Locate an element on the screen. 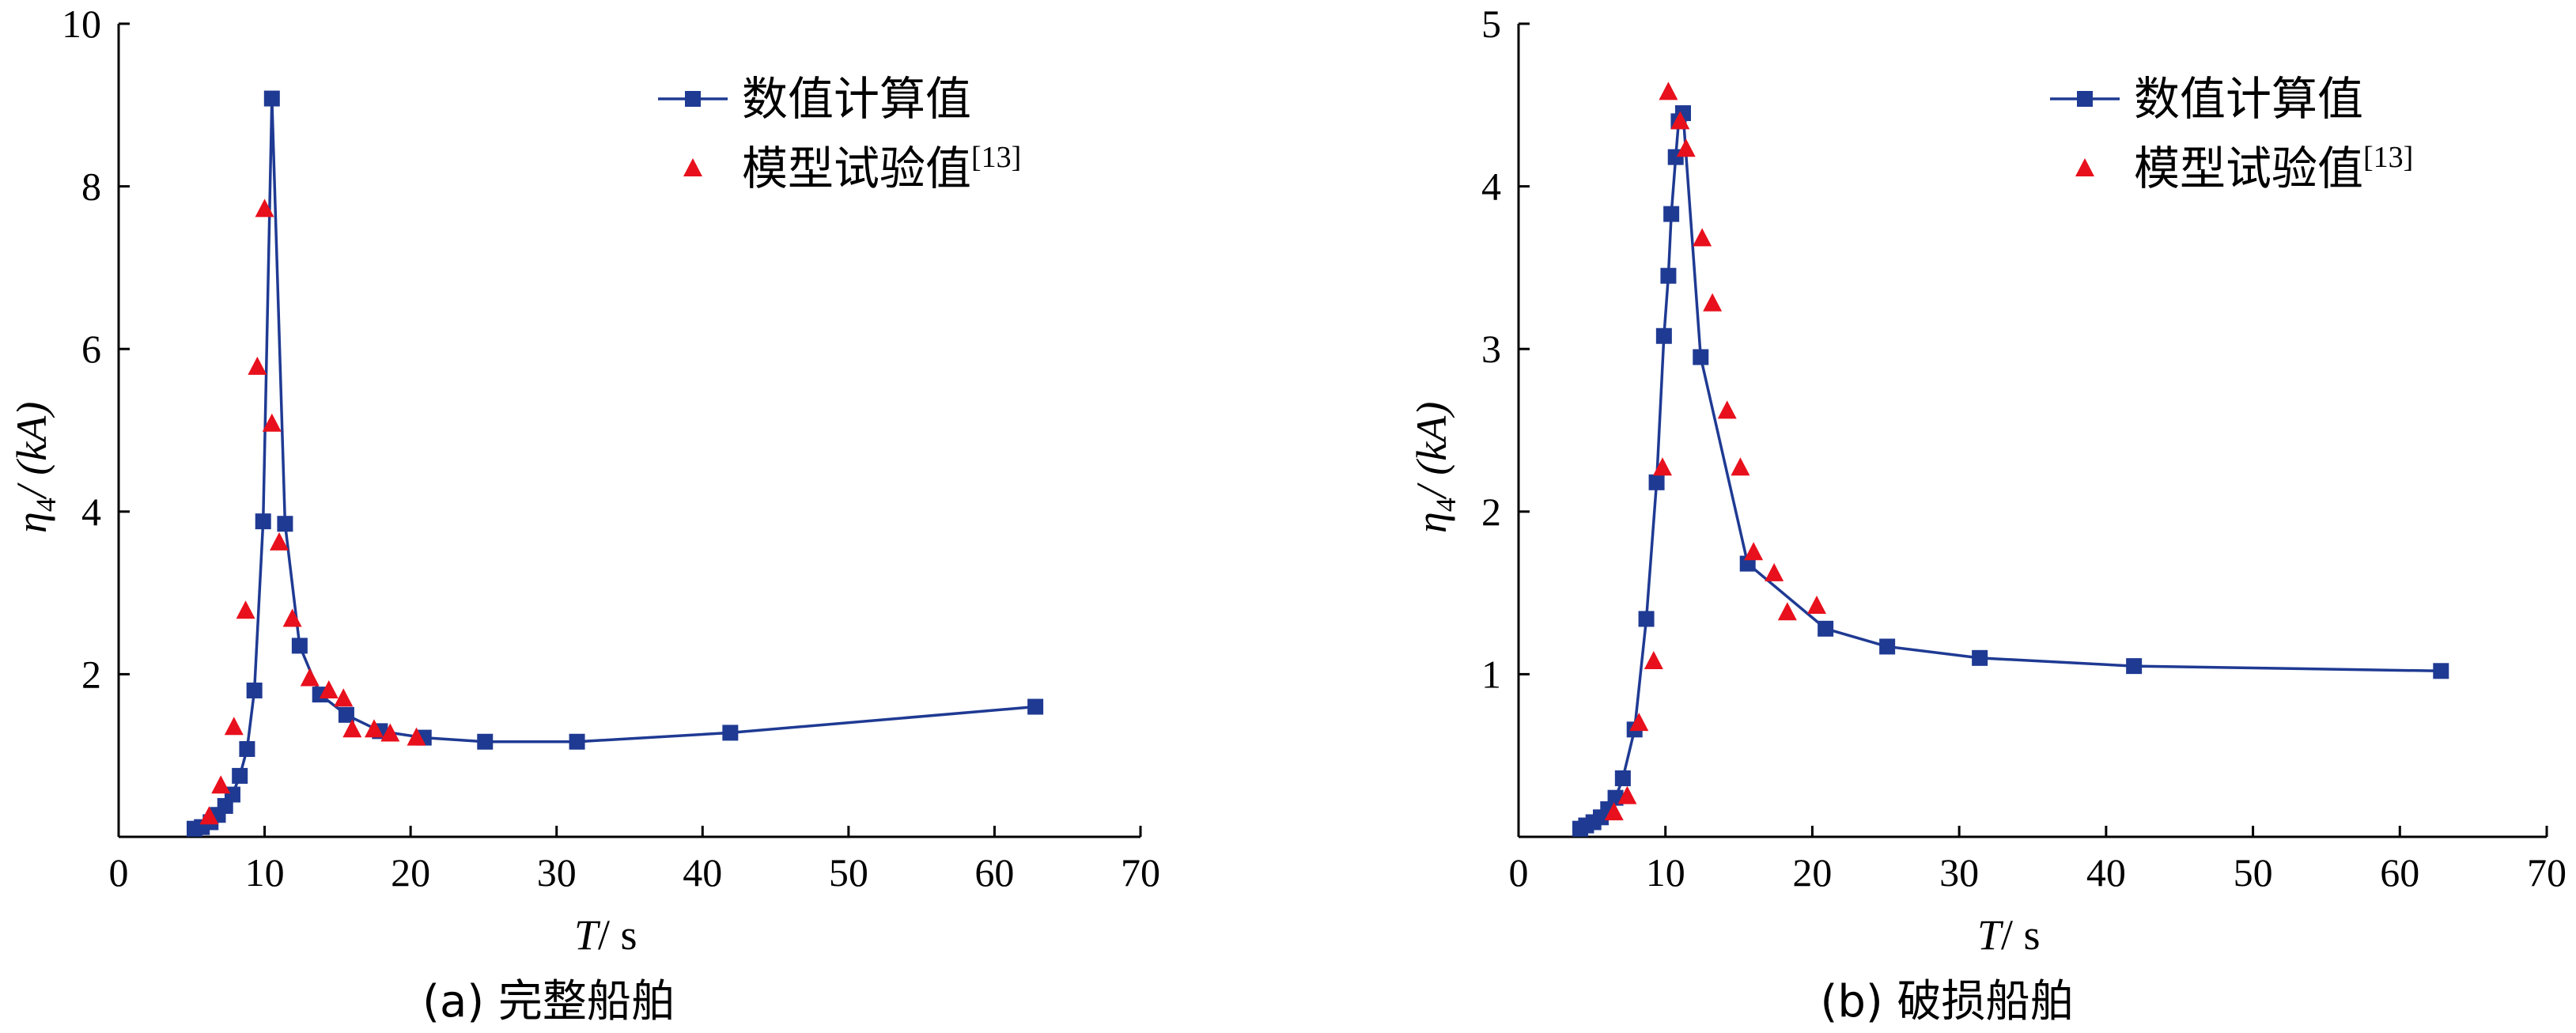 The height and width of the screenshot is (1033, 2576). x-tick-label: 70 is located at coordinates (2547, 872).